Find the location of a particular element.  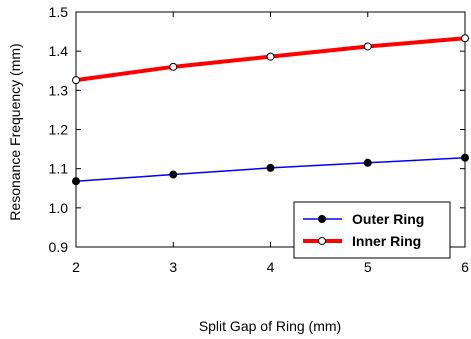

legend-box is located at coordinates (372, 230).